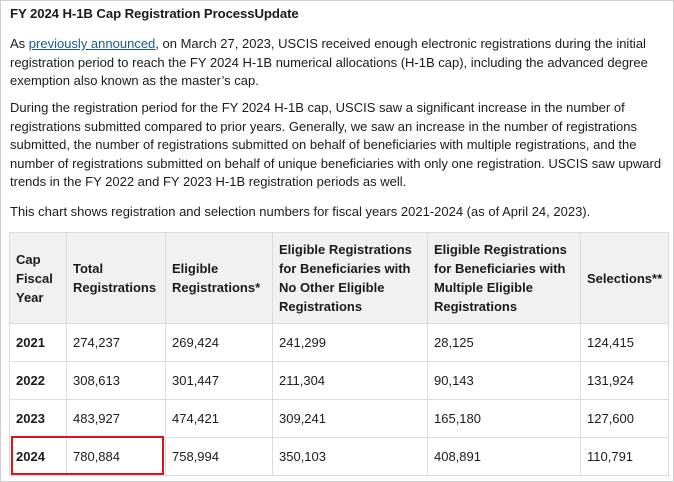 Image resolution: width=674 pixels, height=482 pixels. Describe the element at coordinates (219, 418) in the screenshot. I see `cell-eligible: 474,421` at that location.